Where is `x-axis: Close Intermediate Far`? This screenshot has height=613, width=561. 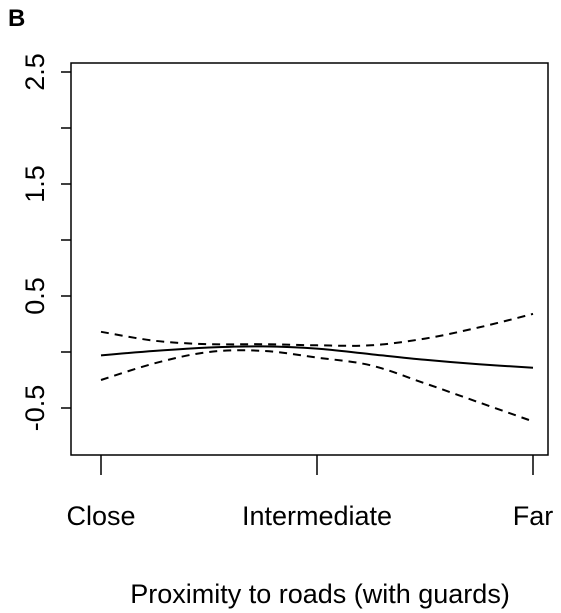 x-axis: Close Intermediate Far is located at coordinates (309, 493).